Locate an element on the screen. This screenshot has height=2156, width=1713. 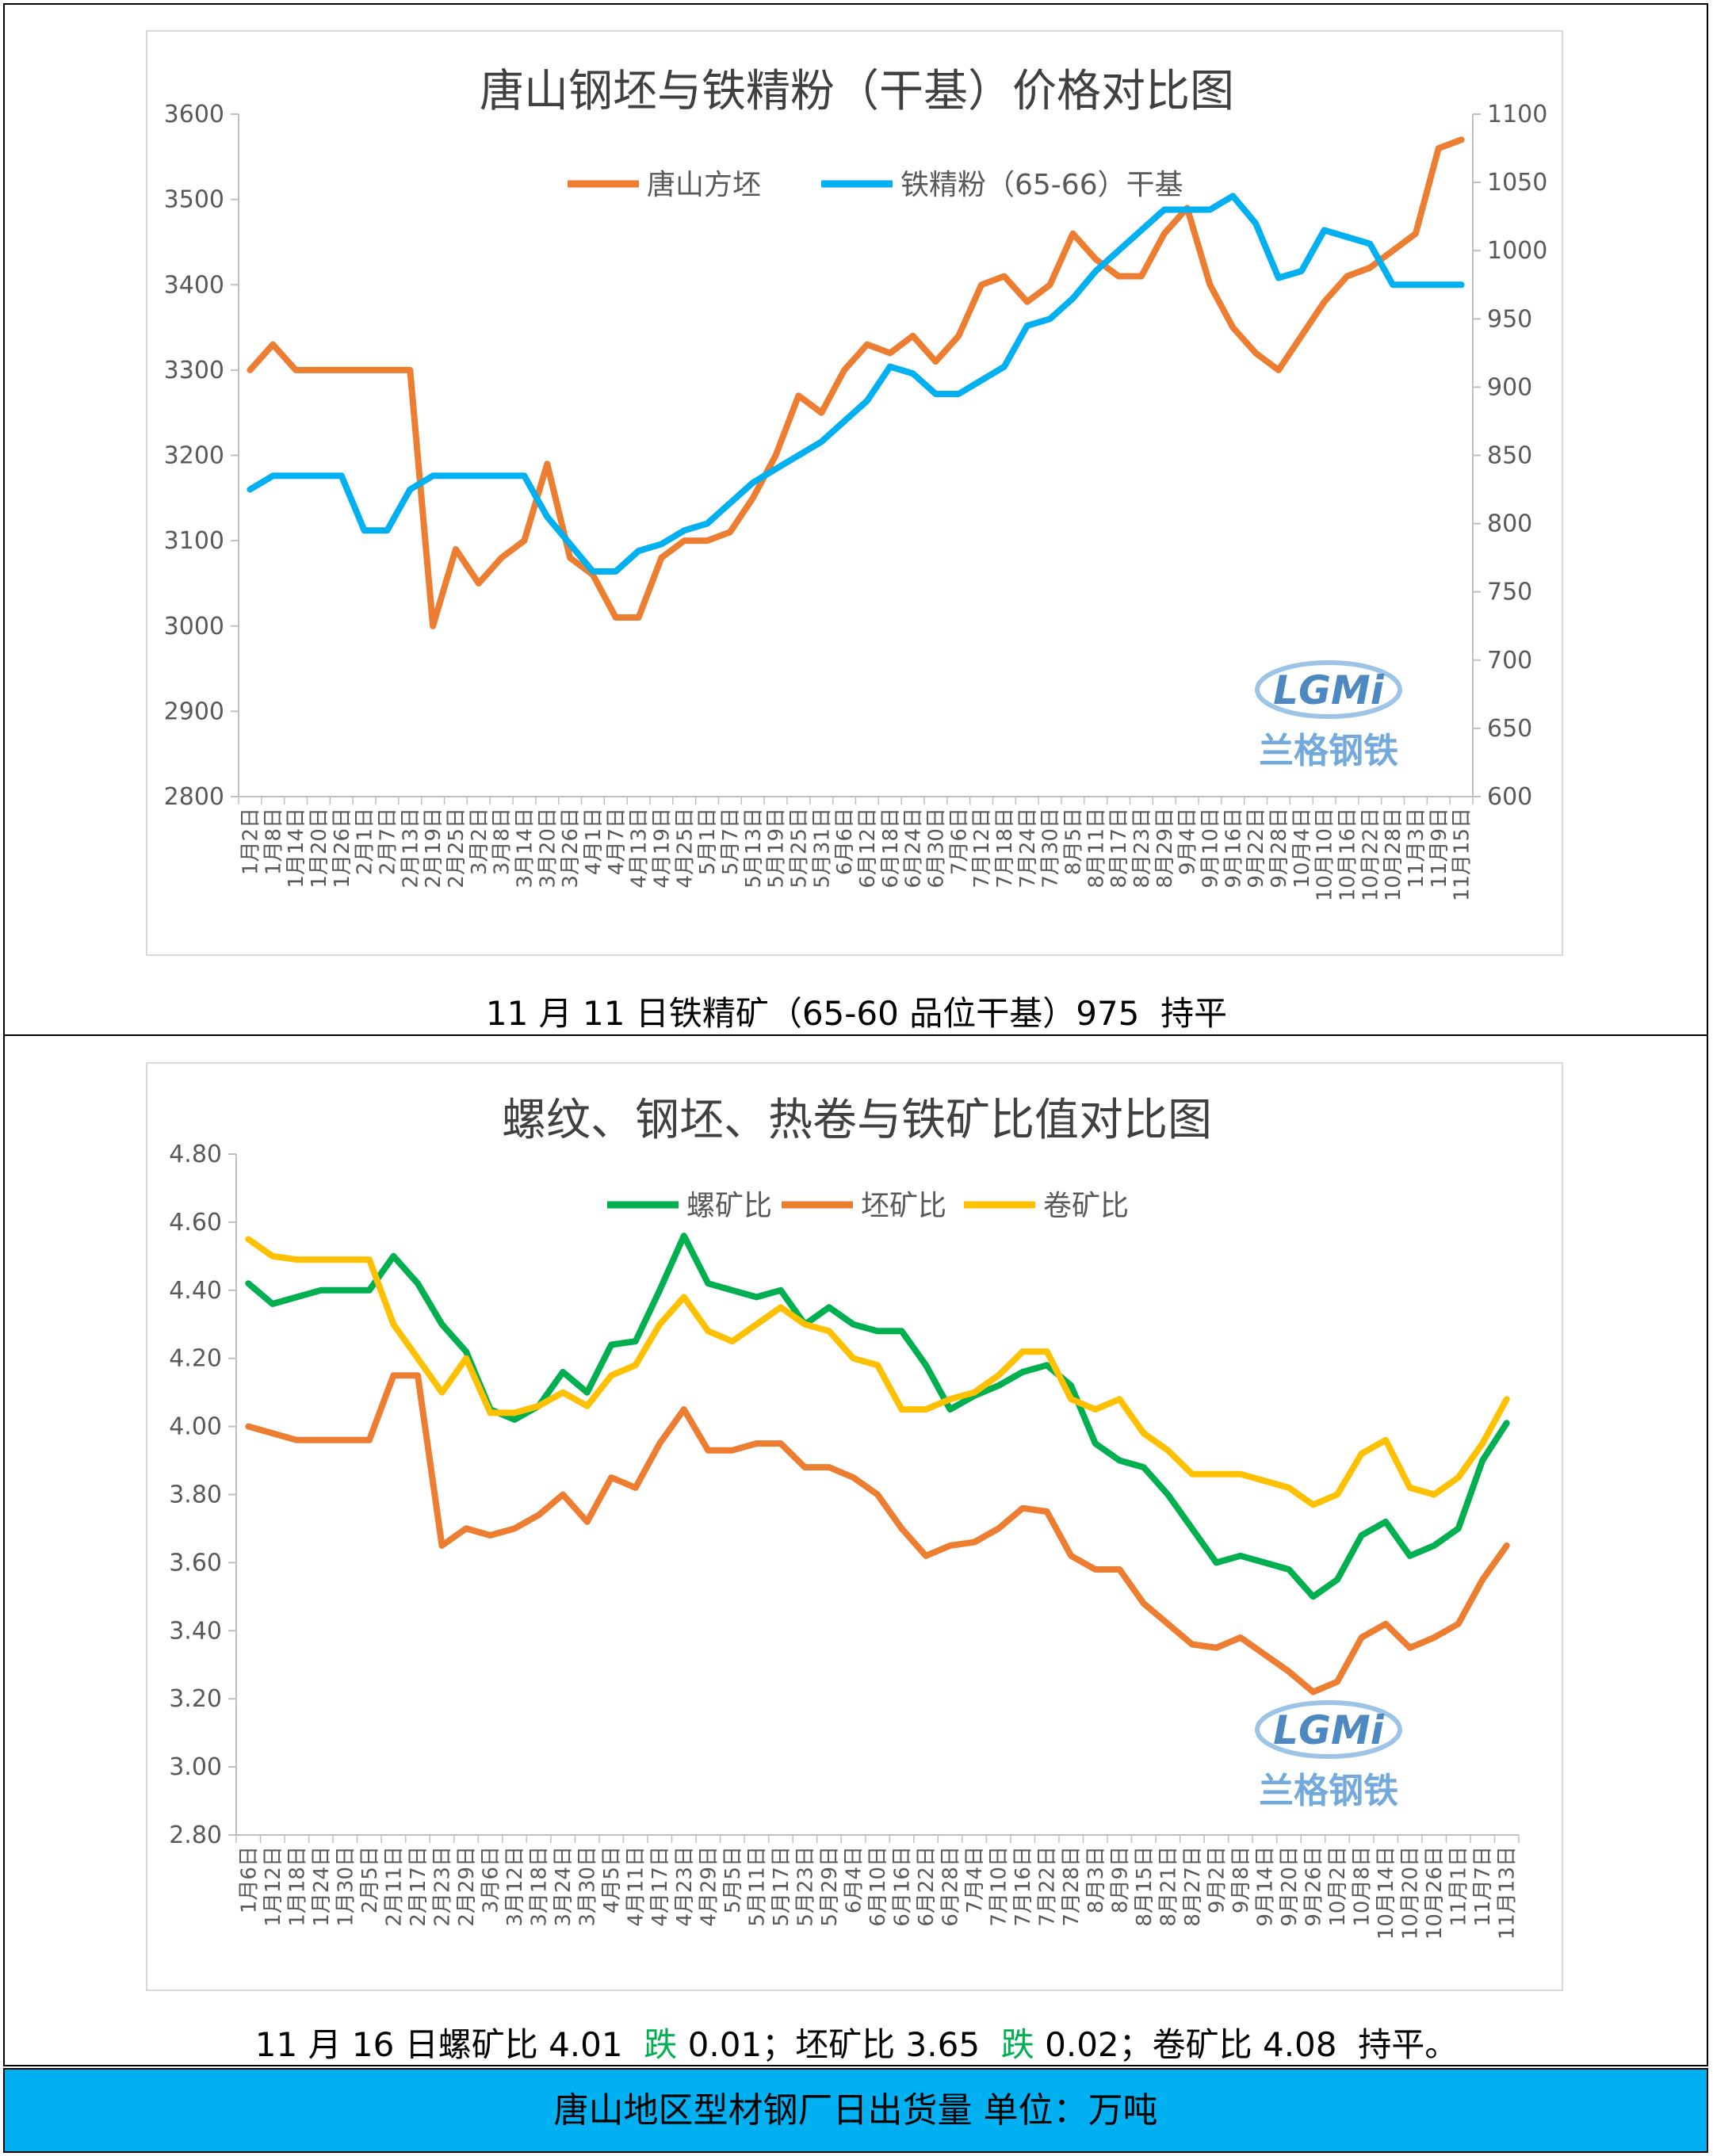
x-tick-label: 1月30日 is located at coordinates (346, 1886).